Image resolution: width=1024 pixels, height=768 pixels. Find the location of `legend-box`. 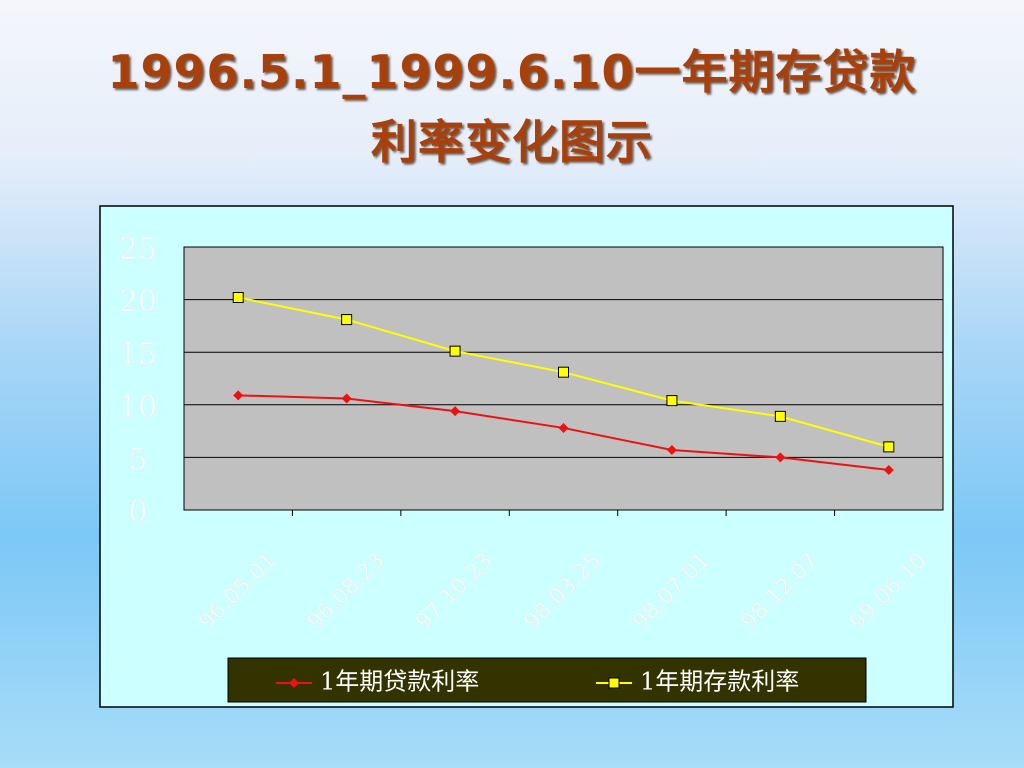

legend-box is located at coordinates (547, 680).